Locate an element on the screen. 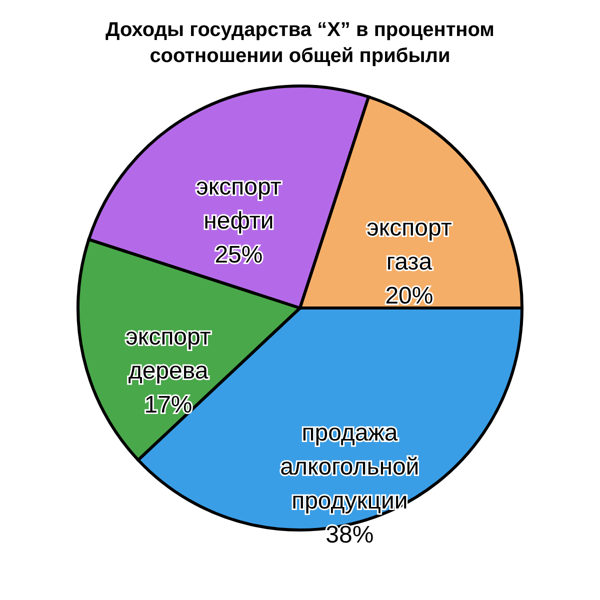  data-label: 25% is located at coordinates (238, 255).